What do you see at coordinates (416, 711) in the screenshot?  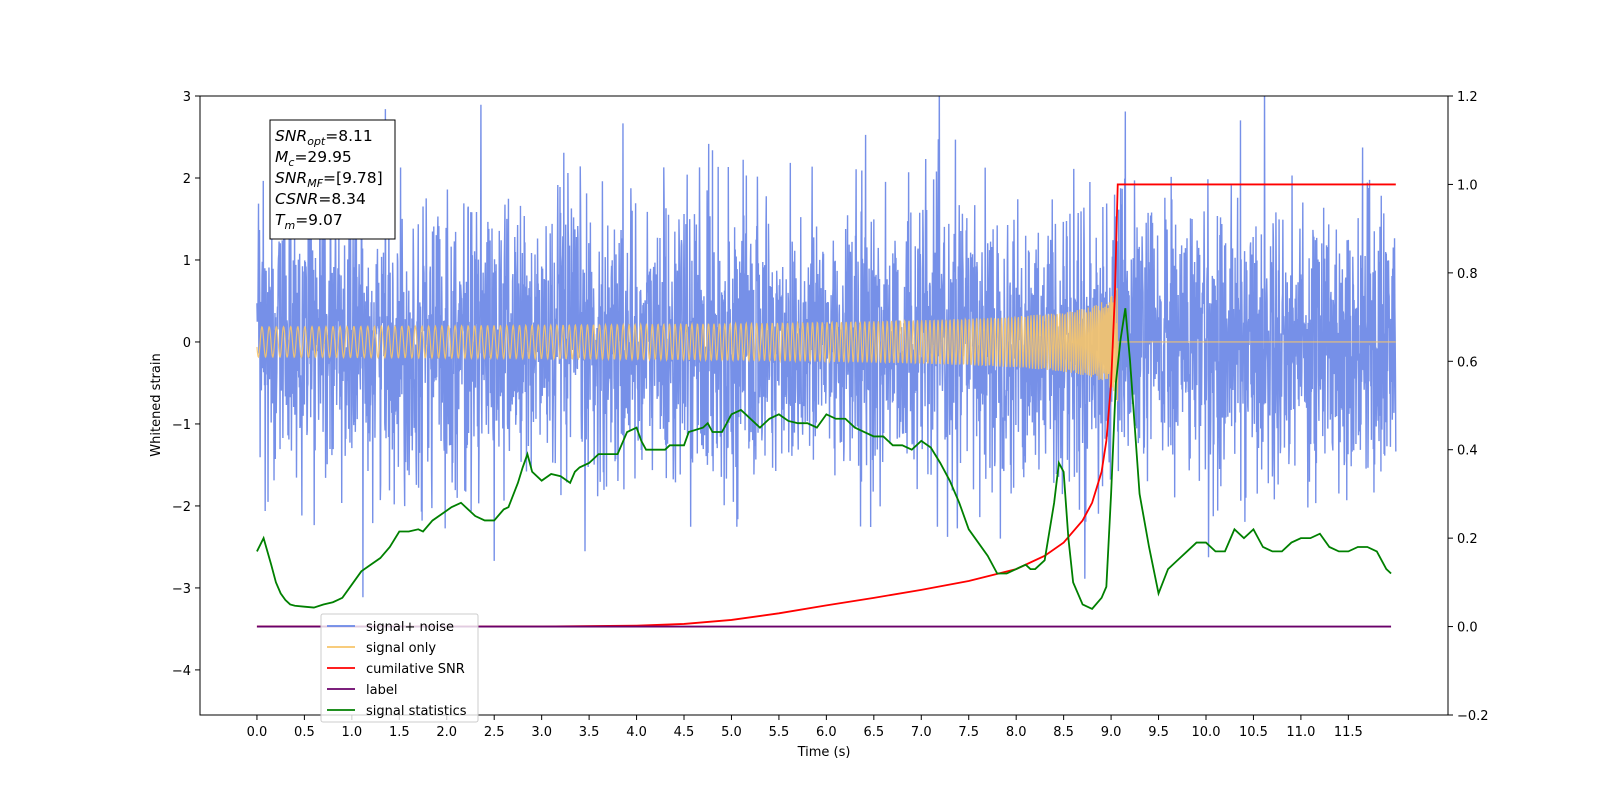 I see `legend-label: signal statistics` at bounding box center [416, 711].